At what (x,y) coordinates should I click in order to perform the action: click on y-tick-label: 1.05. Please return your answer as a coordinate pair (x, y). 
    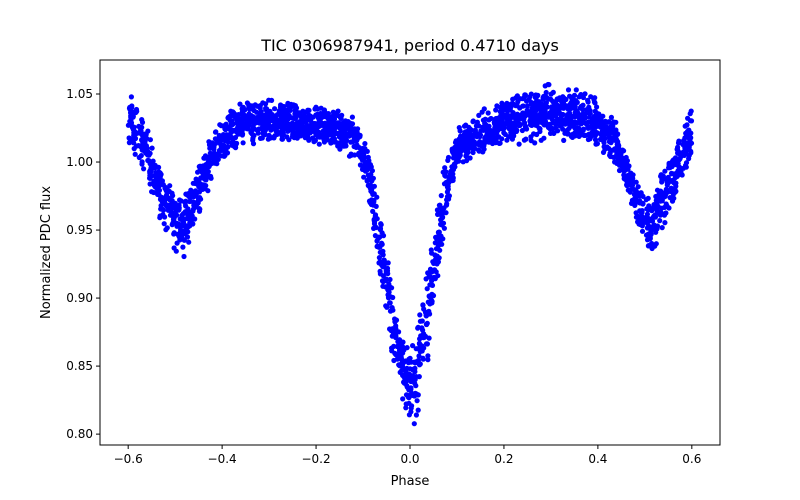
    Looking at the image, I should click on (79, 94).